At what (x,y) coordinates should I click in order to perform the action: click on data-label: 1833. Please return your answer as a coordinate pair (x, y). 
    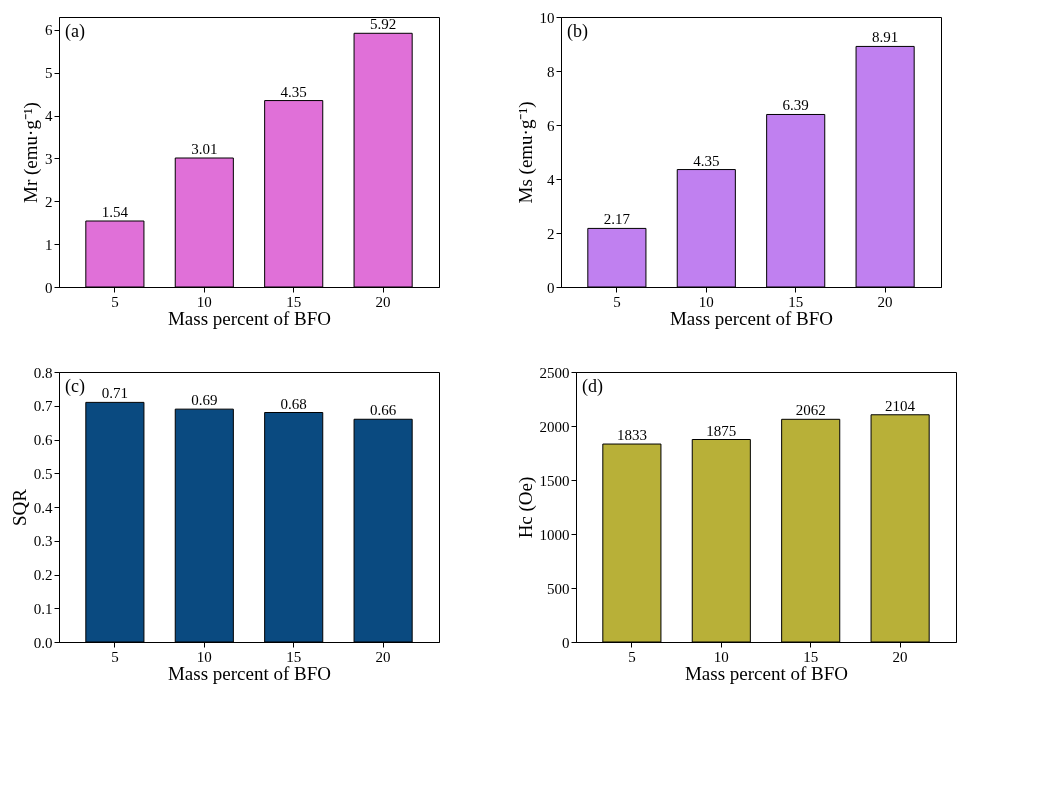
    Looking at the image, I should click on (631, 435).